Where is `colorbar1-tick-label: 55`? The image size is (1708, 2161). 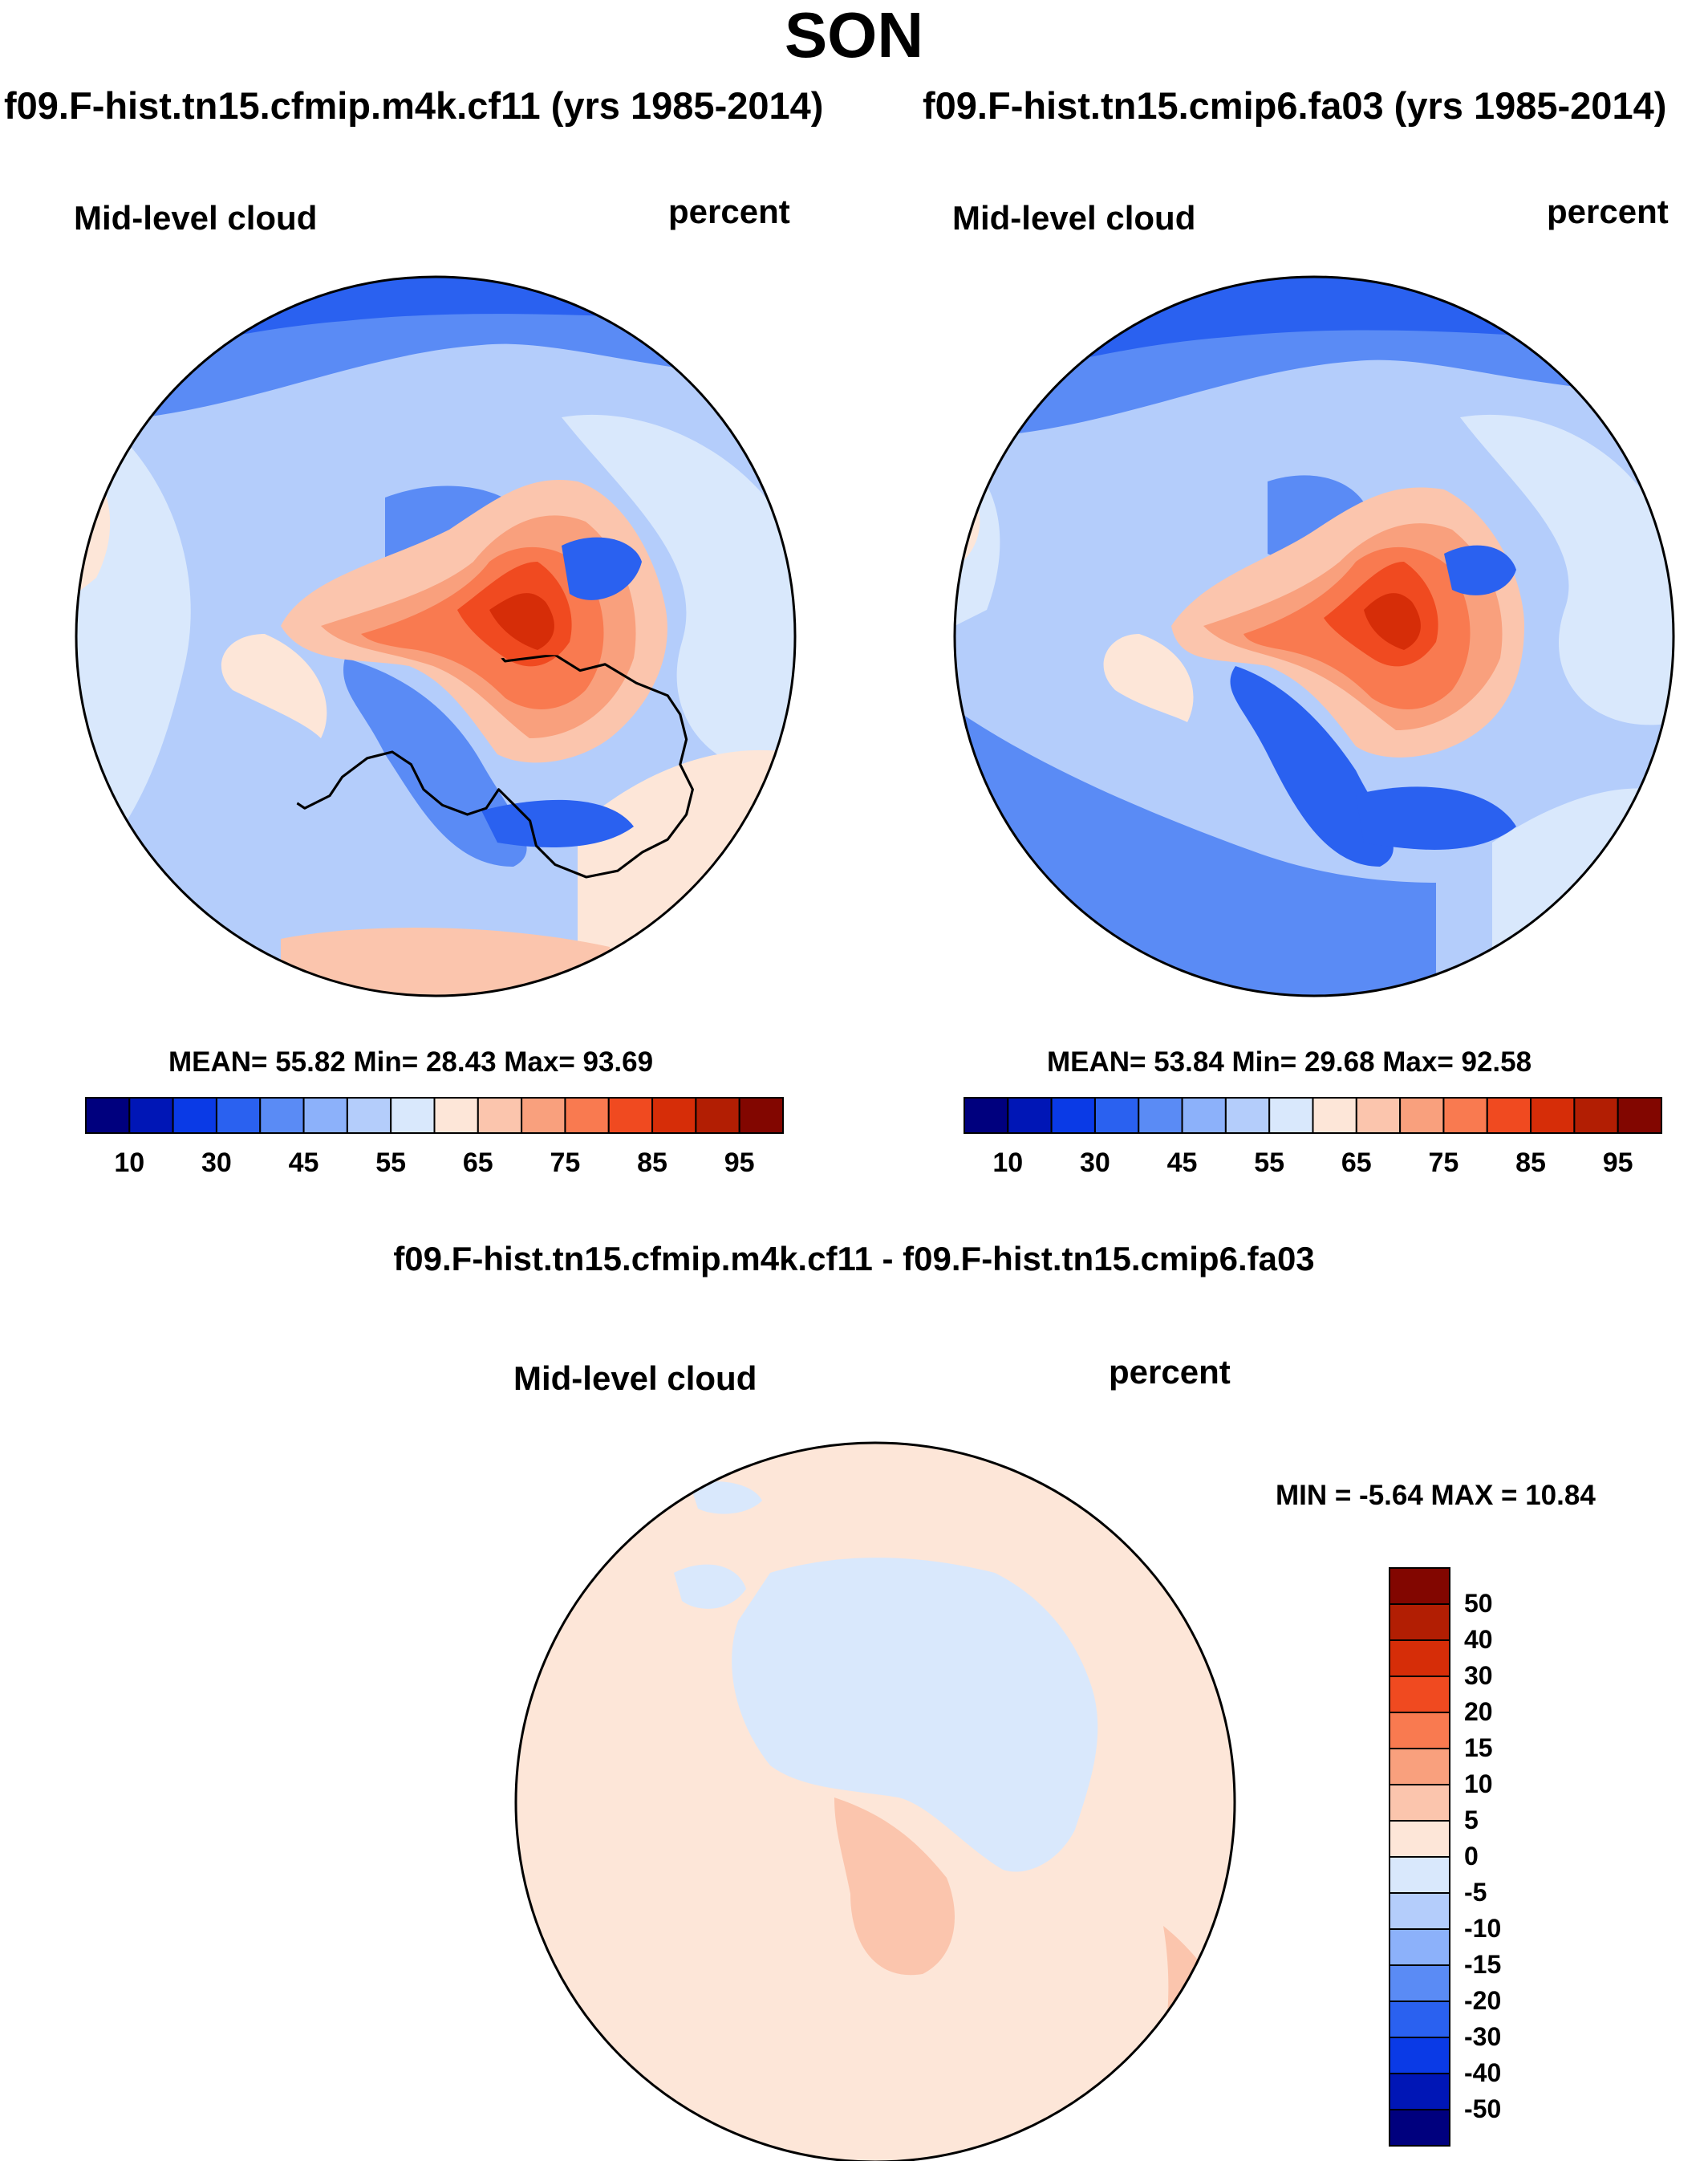 colorbar1-tick-label: 55 is located at coordinates (391, 1163).